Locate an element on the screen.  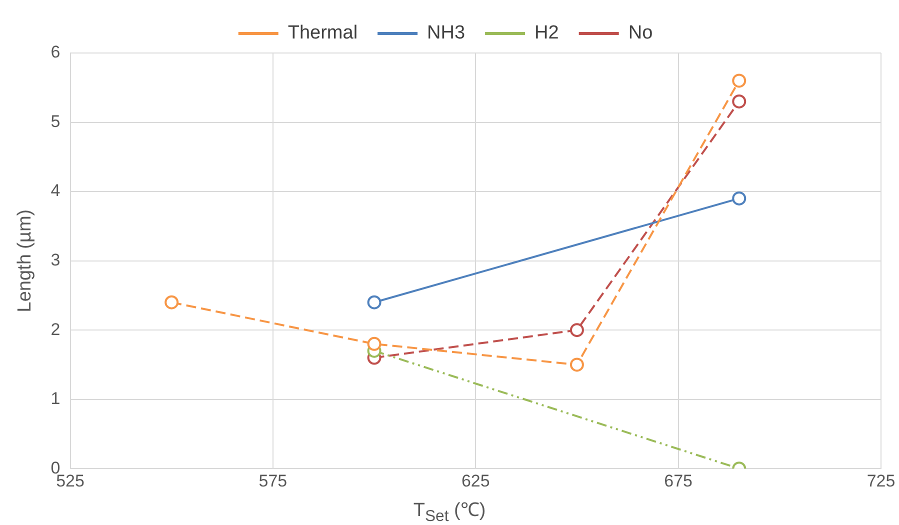
legend-label: No is located at coordinates (640, 33).